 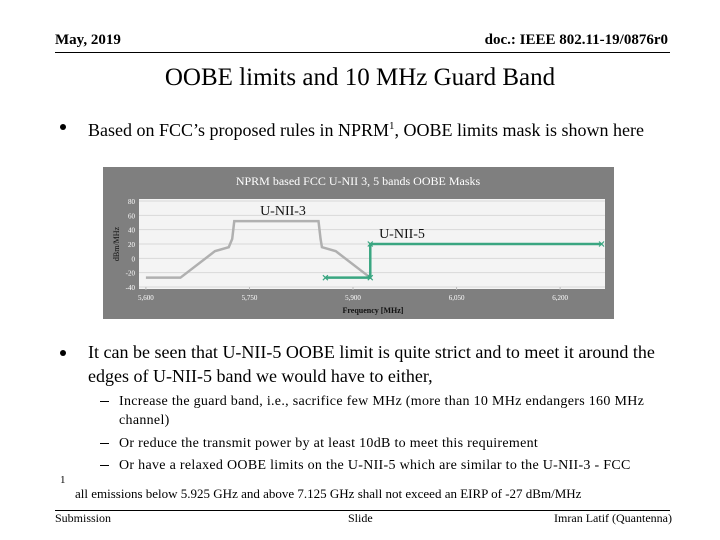 I want to click on header-rule, so click(x=362, y=52).